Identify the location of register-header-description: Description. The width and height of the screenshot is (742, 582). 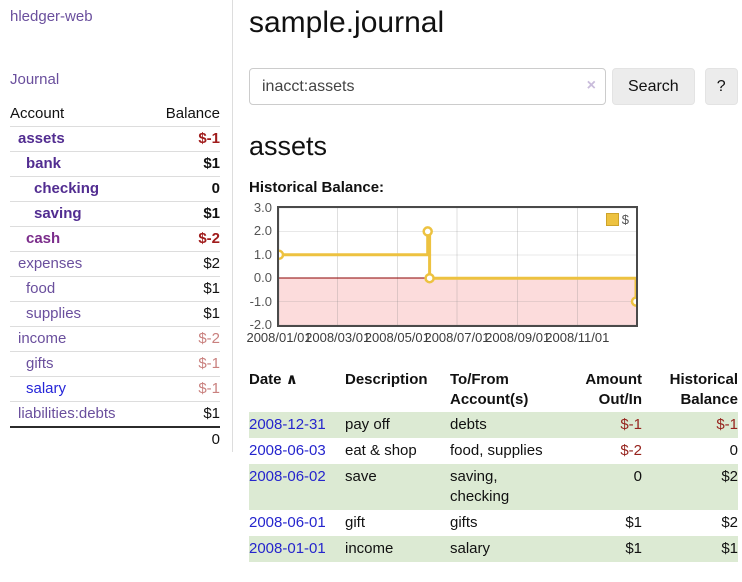
(386, 379).